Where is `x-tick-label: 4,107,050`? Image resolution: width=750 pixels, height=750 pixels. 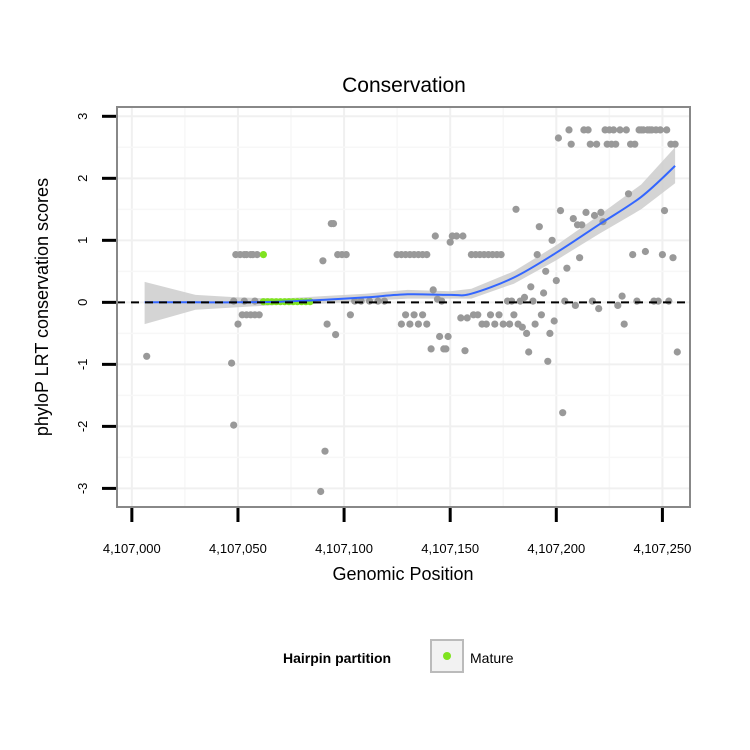
x-tick-label: 4,107,050 is located at coordinates (238, 548).